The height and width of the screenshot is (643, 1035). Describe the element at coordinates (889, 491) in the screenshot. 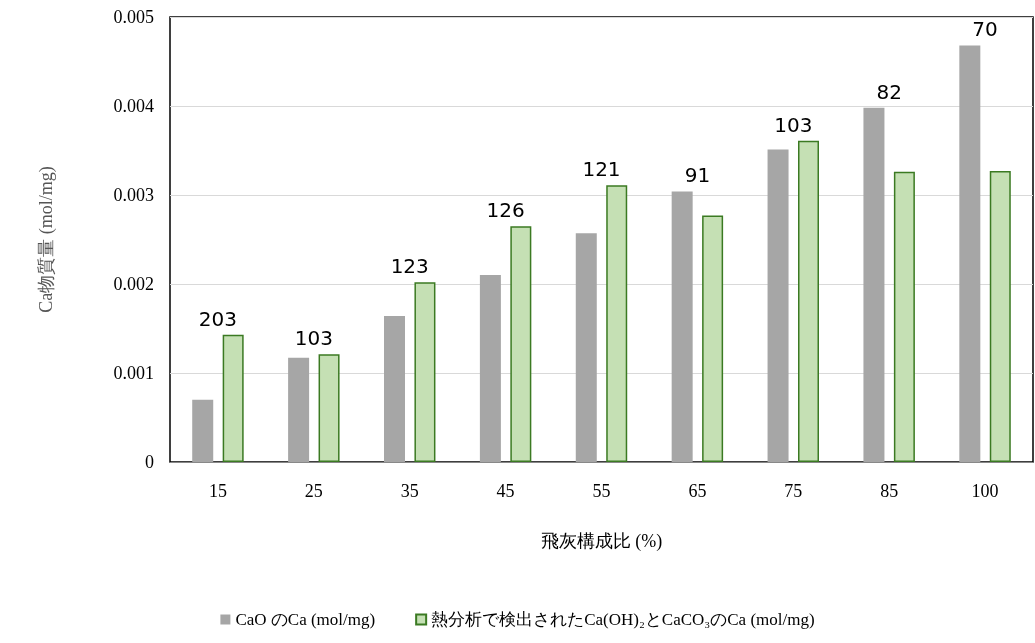

I see `x-tick-label: 85` at that location.